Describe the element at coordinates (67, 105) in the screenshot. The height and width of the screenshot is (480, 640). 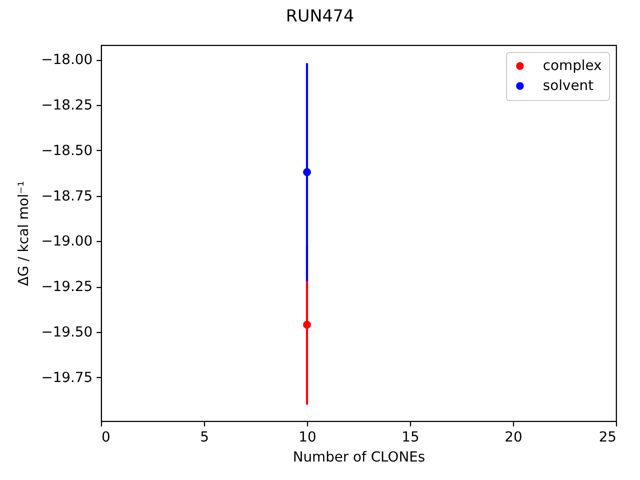
I see `y-tick-label: −18.25` at that location.